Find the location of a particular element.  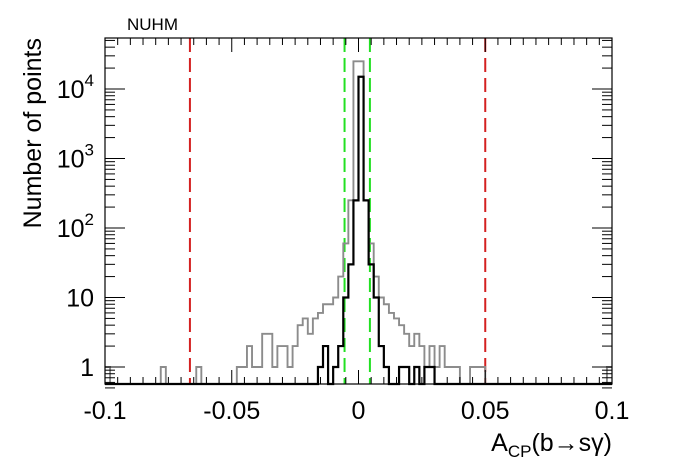

x-axis-title: ACP(b→sγ) is located at coordinates (551, 445).